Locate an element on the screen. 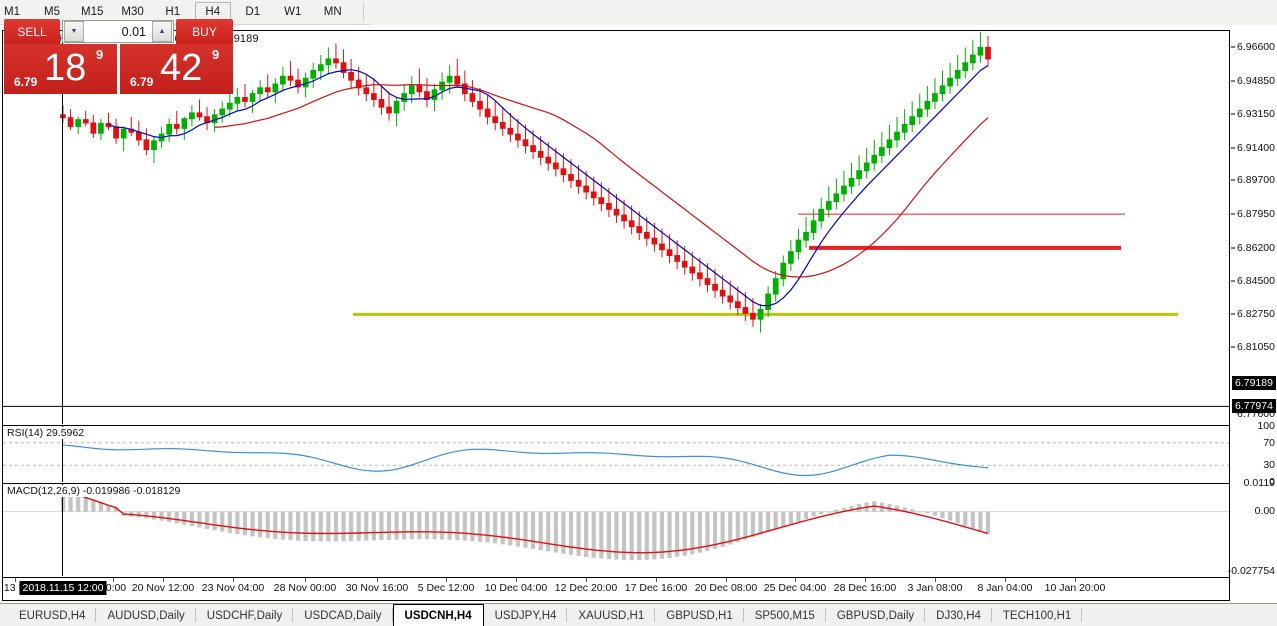 This screenshot has width=1277, height=626. bid-price-tag: 6.77974 is located at coordinates (1254, 406).